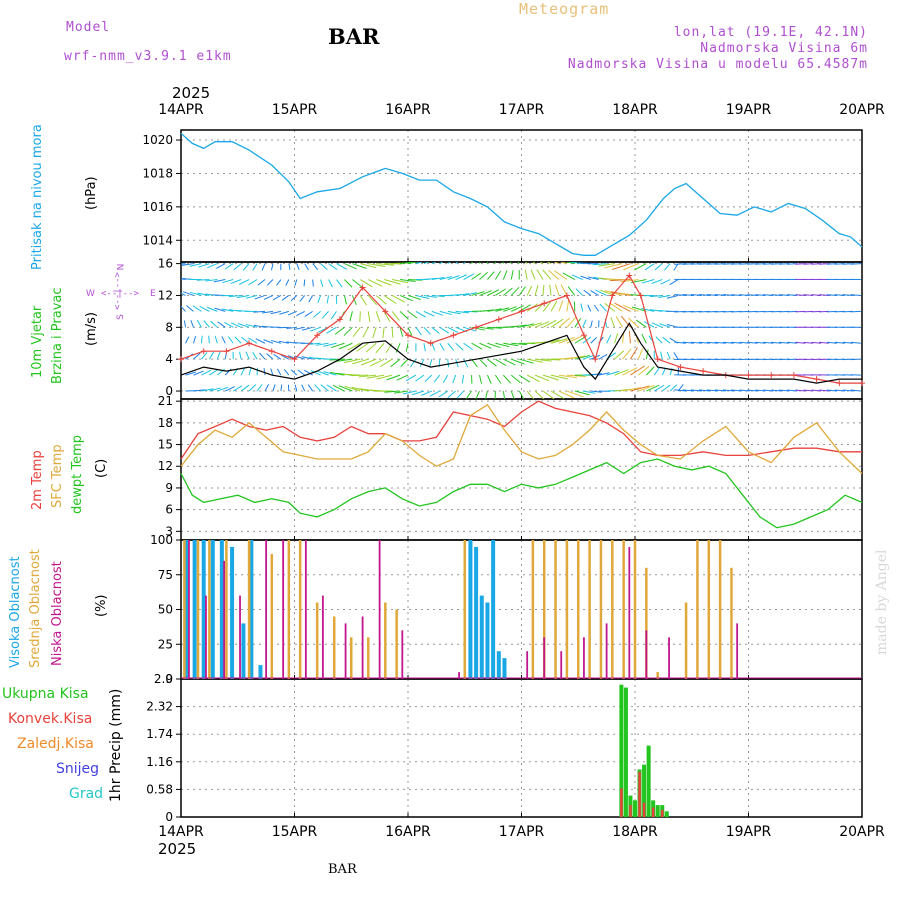 This screenshot has width=900, height=900. Describe the element at coordinates (621, 750) in the screenshot. I see `total-precip-bar` at that location.